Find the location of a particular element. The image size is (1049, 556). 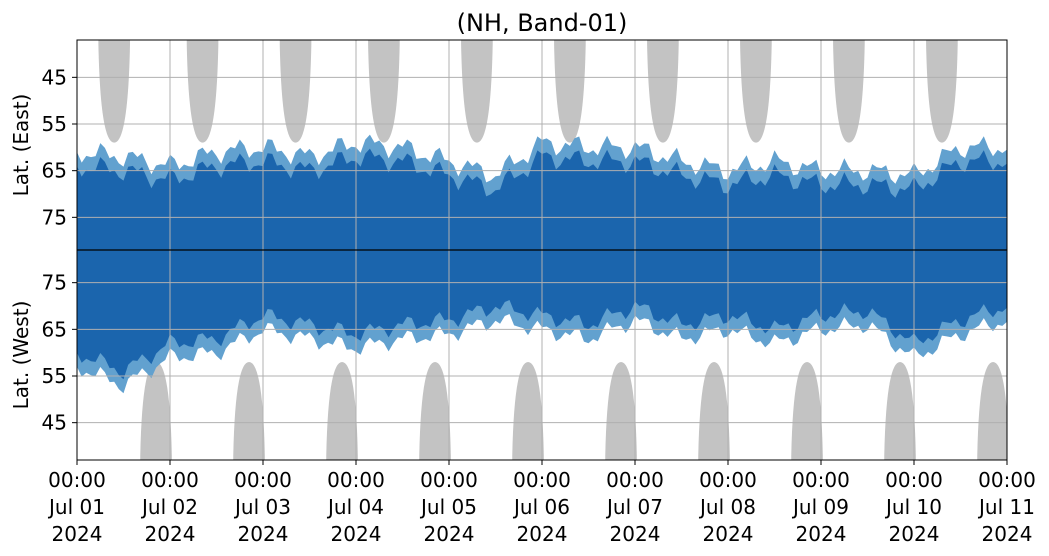

x-tick-label: Jul 05 is located at coordinates (448, 507).